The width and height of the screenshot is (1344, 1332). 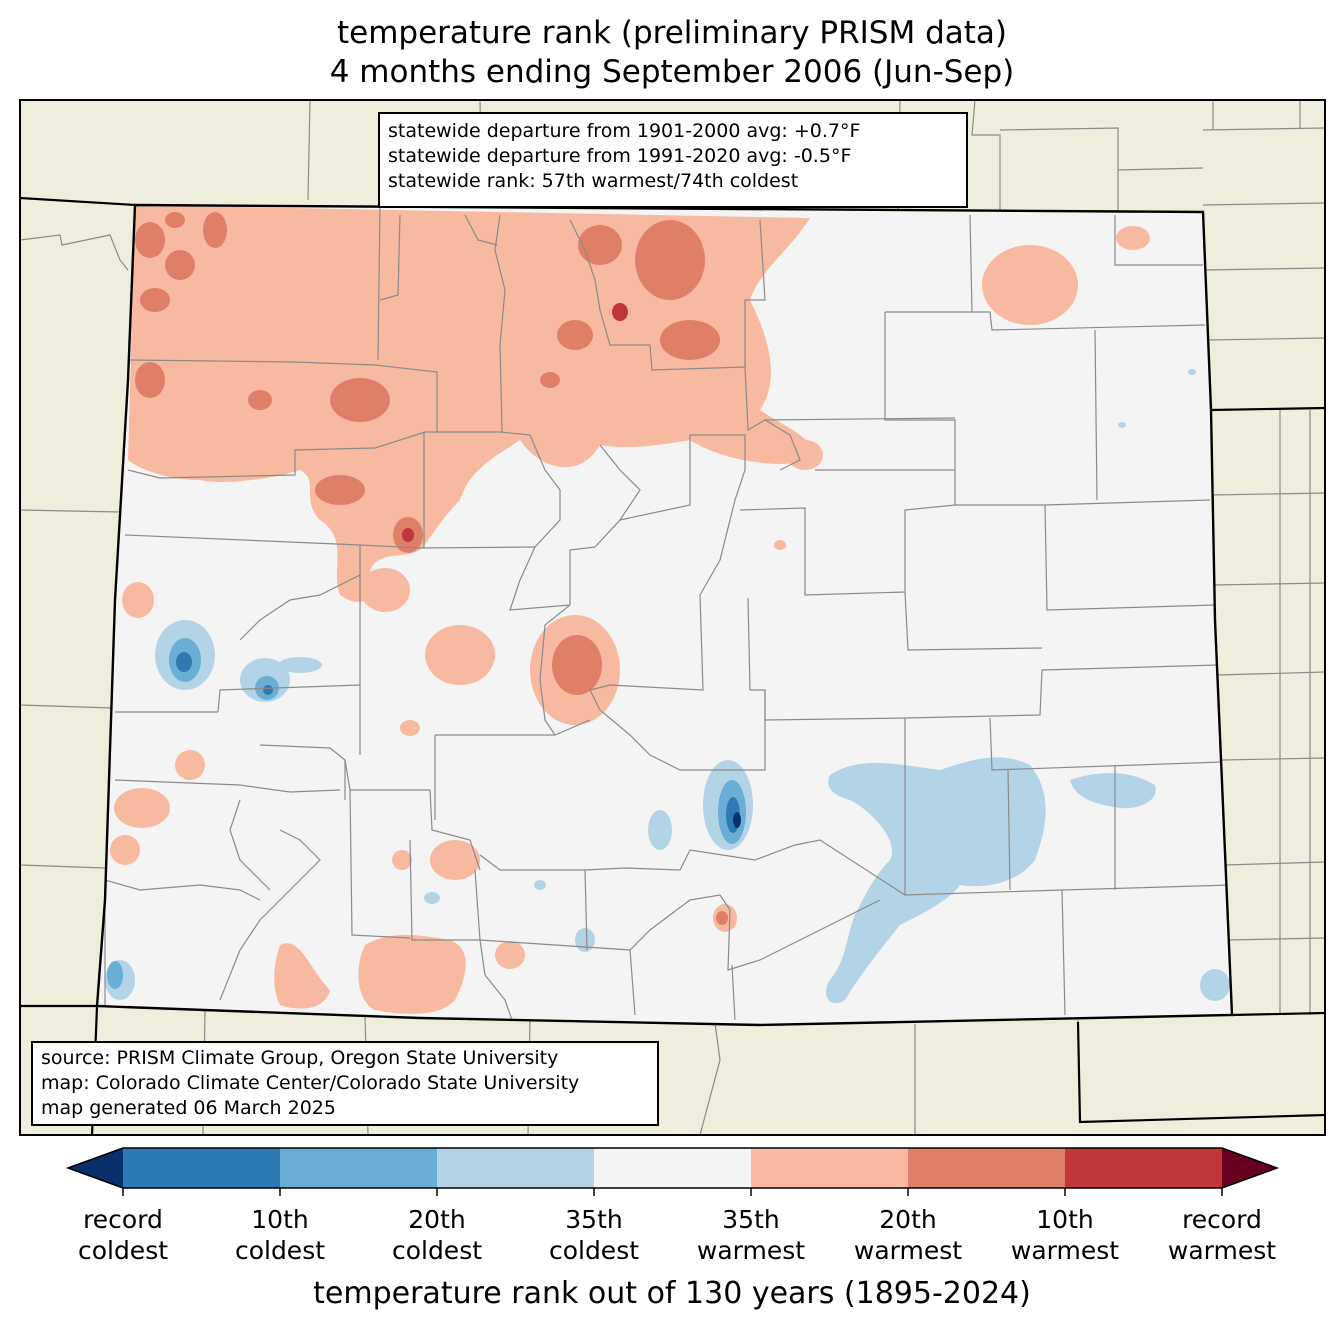 What do you see at coordinates (1249, 1168) in the screenshot?
I see `colorbar-arrow-warmest` at bounding box center [1249, 1168].